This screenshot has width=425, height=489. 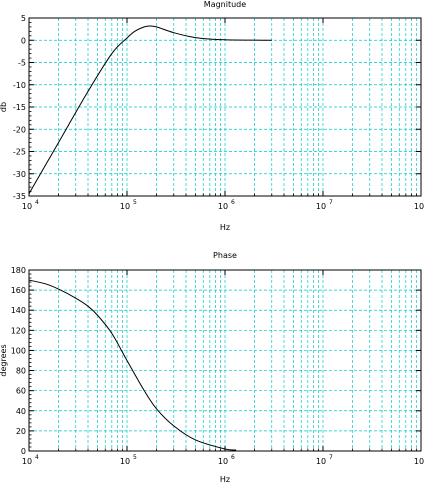 What do you see at coordinates (21, 371) in the screenshot?
I see `y-tick-label: 80` at bounding box center [21, 371].